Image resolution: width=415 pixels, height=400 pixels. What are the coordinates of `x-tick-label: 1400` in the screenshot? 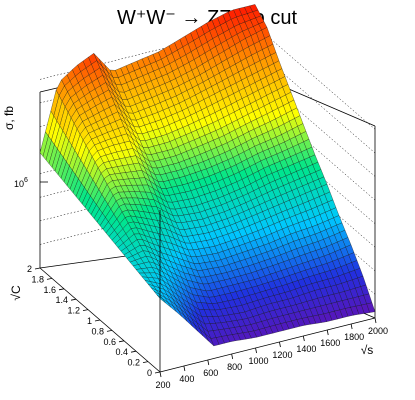 It's located at (306, 349).